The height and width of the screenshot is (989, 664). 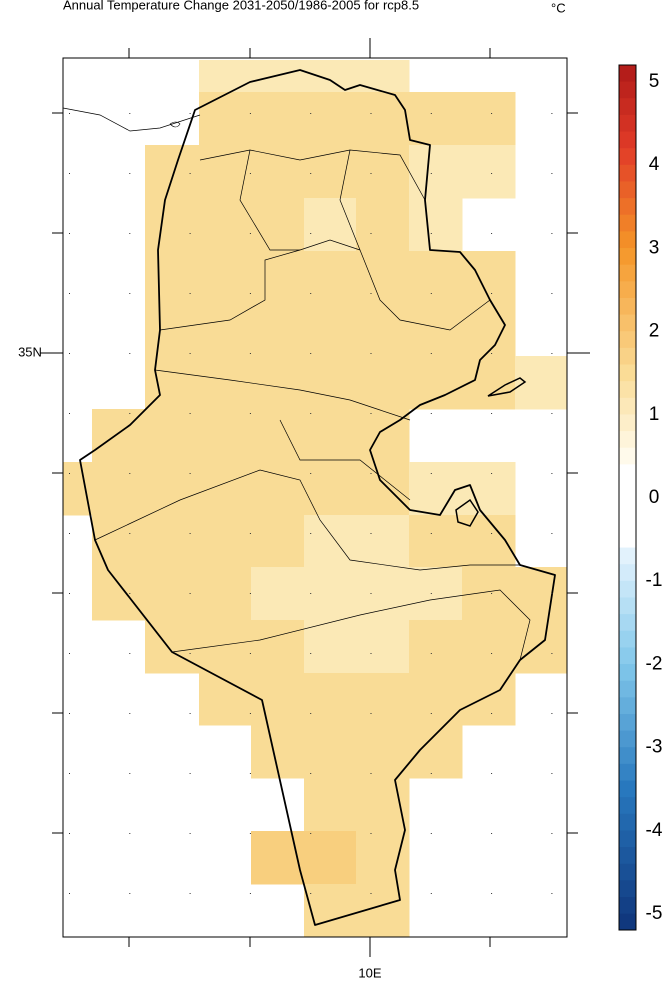 What do you see at coordinates (654, 414) in the screenshot?
I see `colorbar-tick-label: 1` at bounding box center [654, 414].